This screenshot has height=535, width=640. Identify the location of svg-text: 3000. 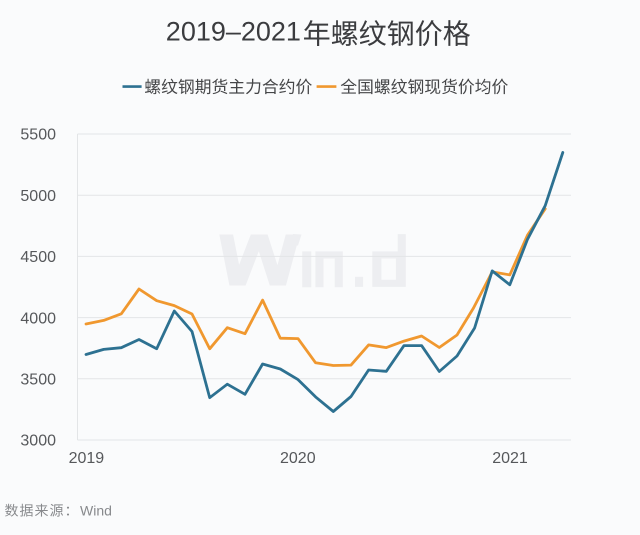
(38, 441).